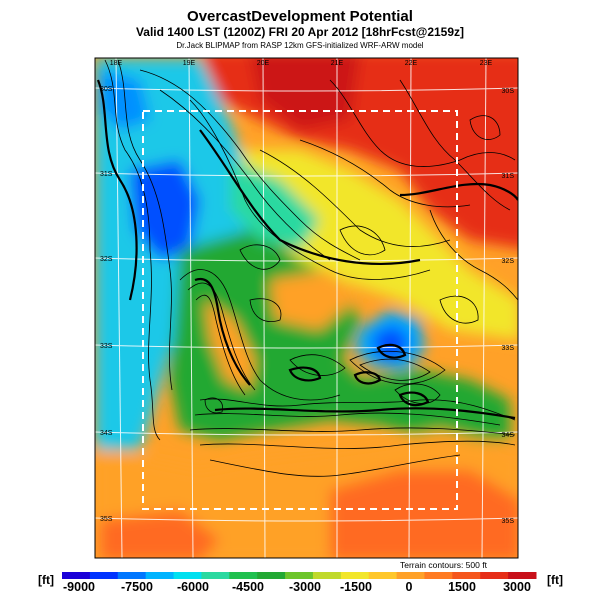 Image resolution: width=600 pixels, height=600 pixels. I want to click on left-lat-label: 30S, so click(106, 89).